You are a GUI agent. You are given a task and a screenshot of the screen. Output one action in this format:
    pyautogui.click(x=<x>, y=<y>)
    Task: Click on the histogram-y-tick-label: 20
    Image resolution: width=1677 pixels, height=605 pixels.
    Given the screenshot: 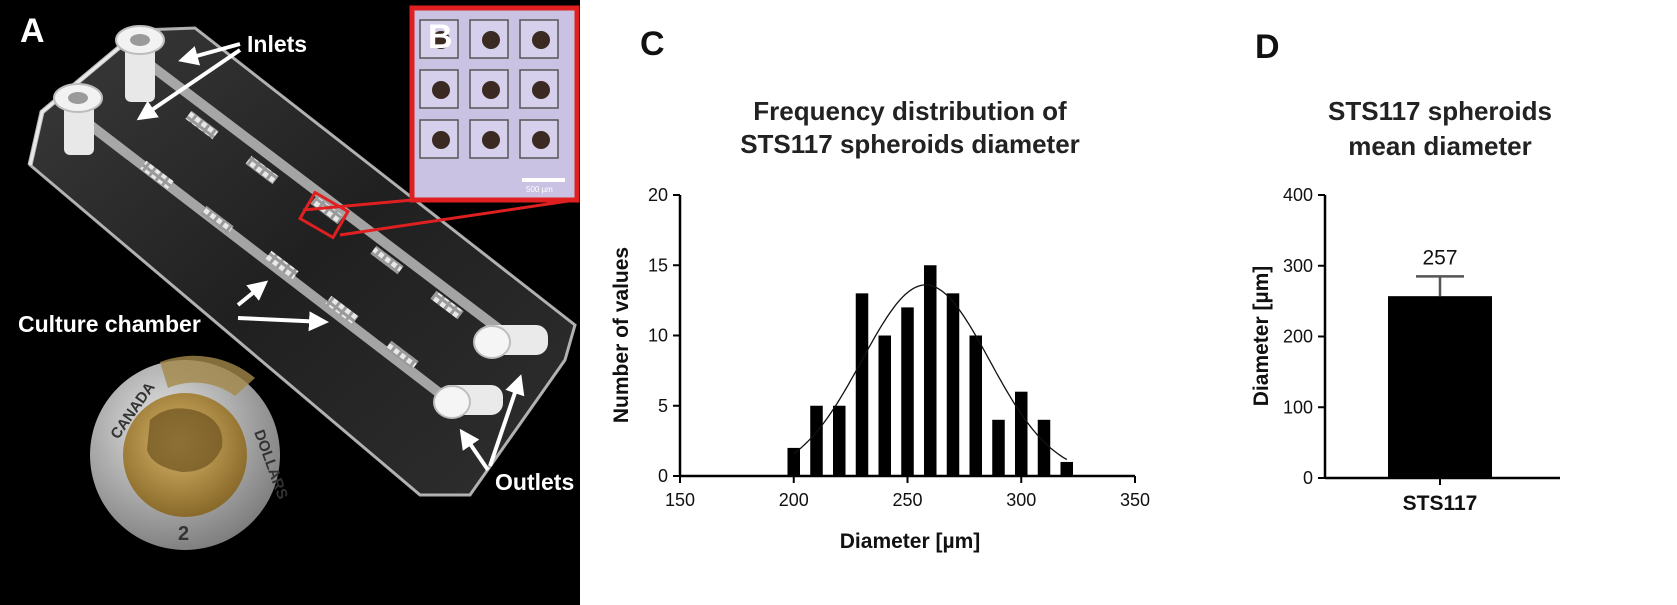 What is the action you would take?
    pyautogui.click(x=658, y=195)
    